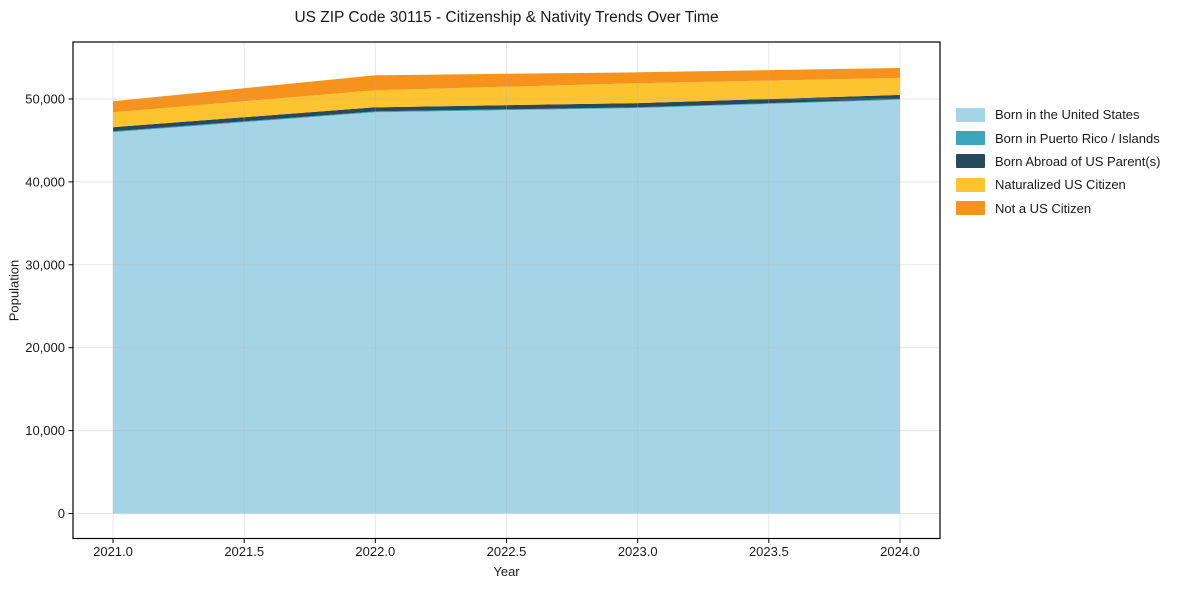  What do you see at coordinates (1077, 138) in the screenshot?
I see `legend-label: Born in Puerto Rico / Islands` at bounding box center [1077, 138].